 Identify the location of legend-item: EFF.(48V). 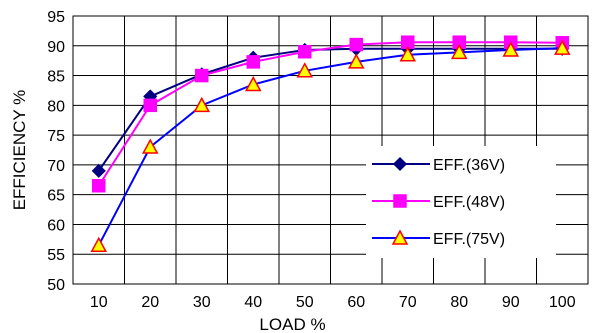
(438, 202).